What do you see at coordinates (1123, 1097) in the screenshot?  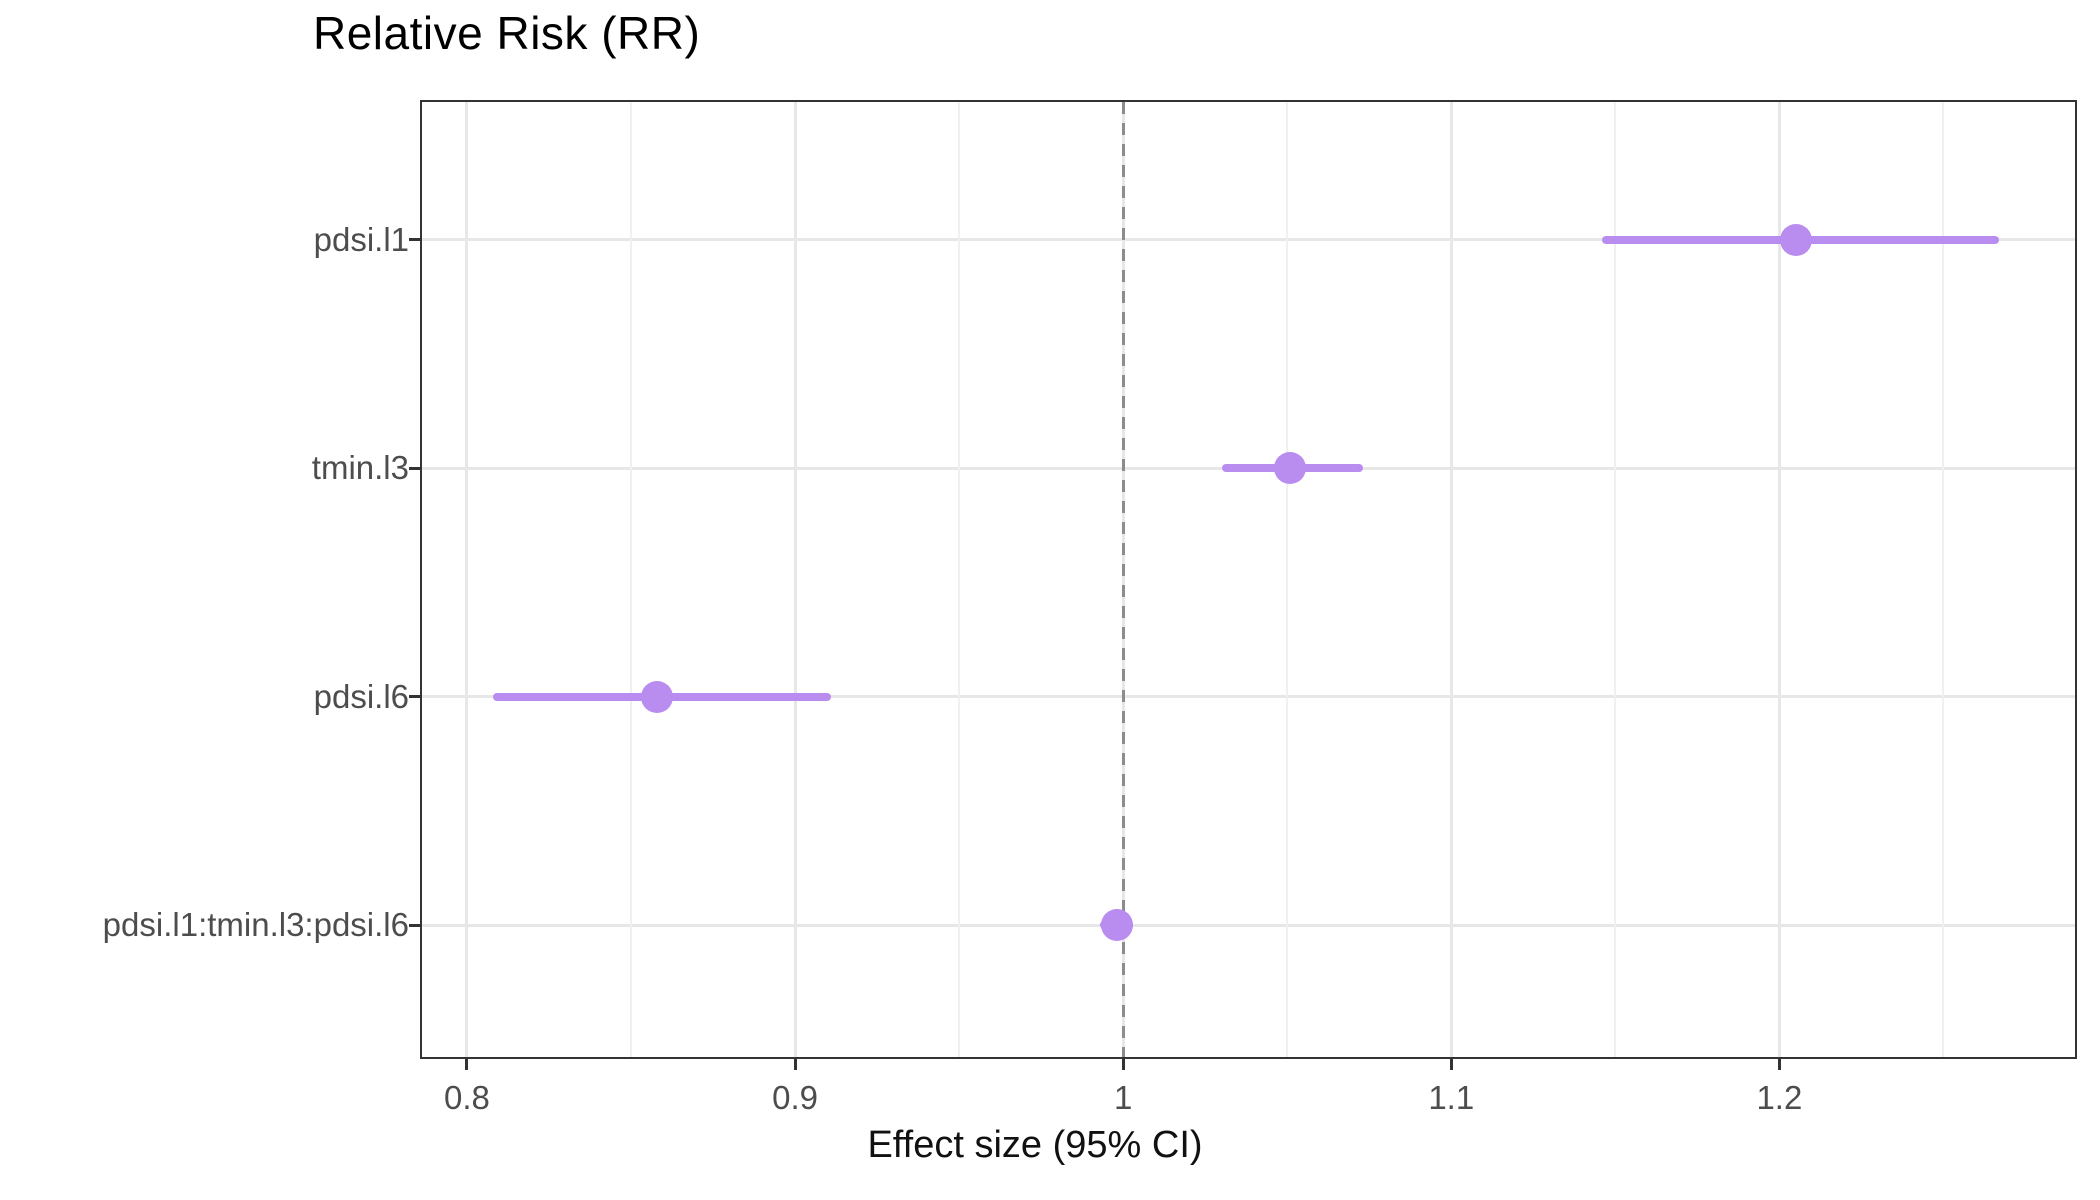 I see `x-tick-label: 1` at bounding box center [1123, 1097].